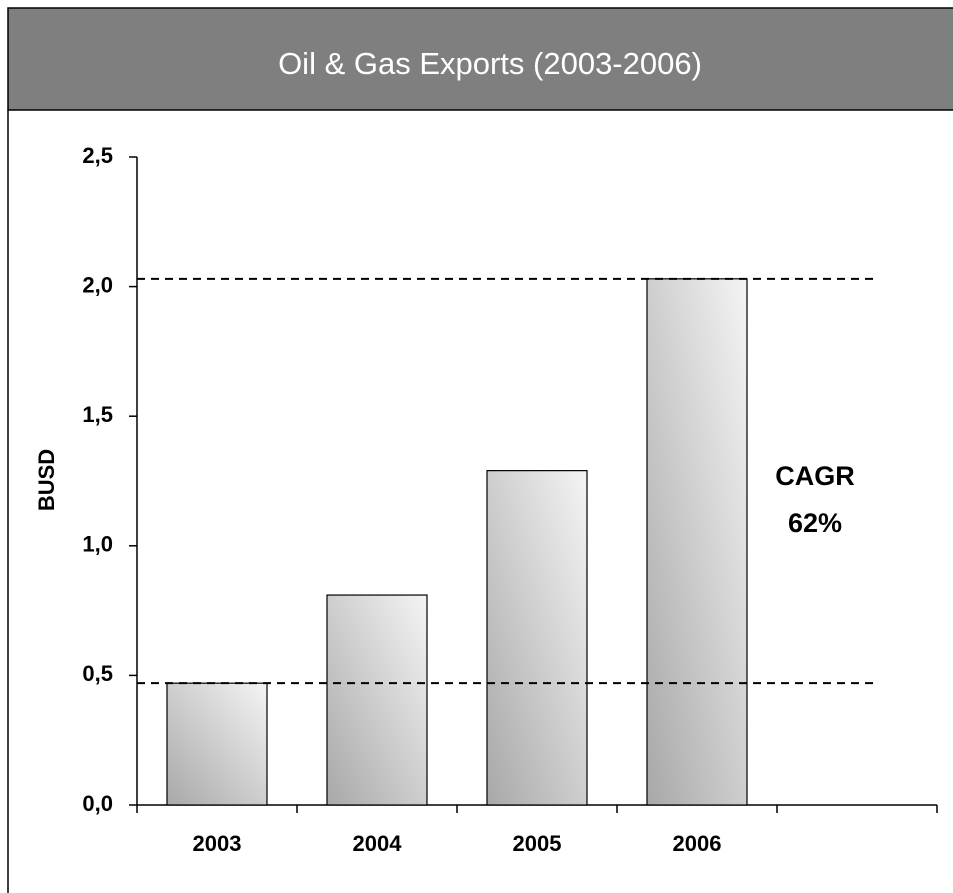 The height and width of the screenshot is (893, 953). Describe the element at coordinates (815, 523) in the screenshot. I see `annotation: 62%` at that location.